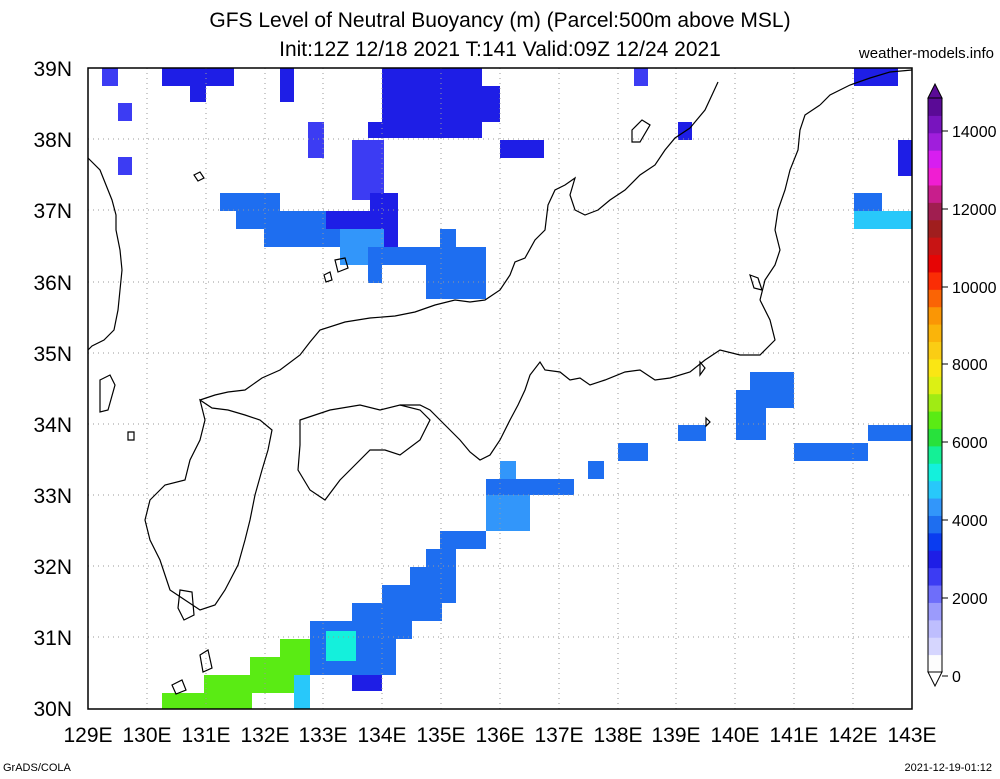 This screenshot has width=1000, height=779. Describe the element at coordinates (52, 354) in the screenshot. I see `lat-label: 35N` at that location.